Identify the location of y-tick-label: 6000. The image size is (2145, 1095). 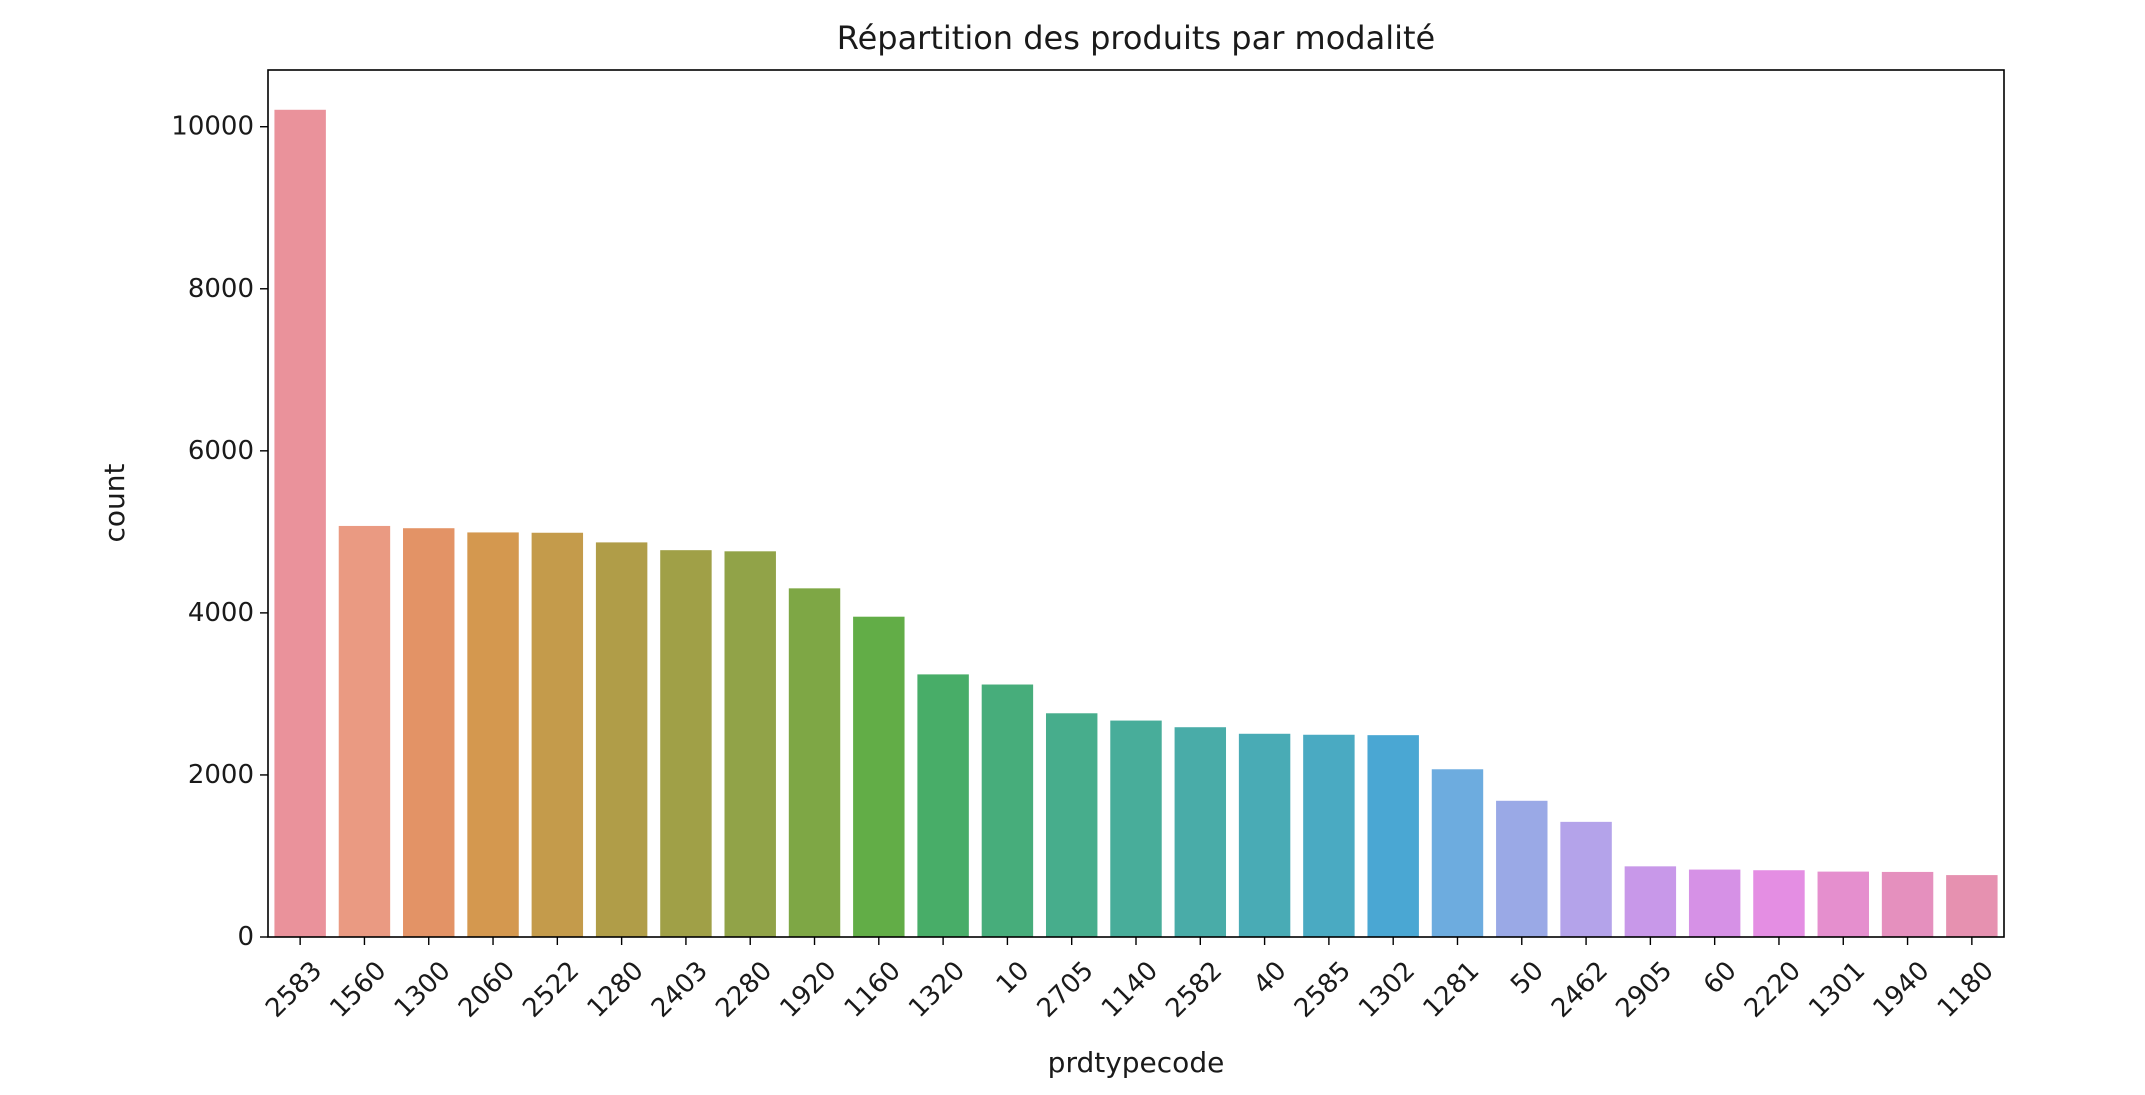
(221, 451).